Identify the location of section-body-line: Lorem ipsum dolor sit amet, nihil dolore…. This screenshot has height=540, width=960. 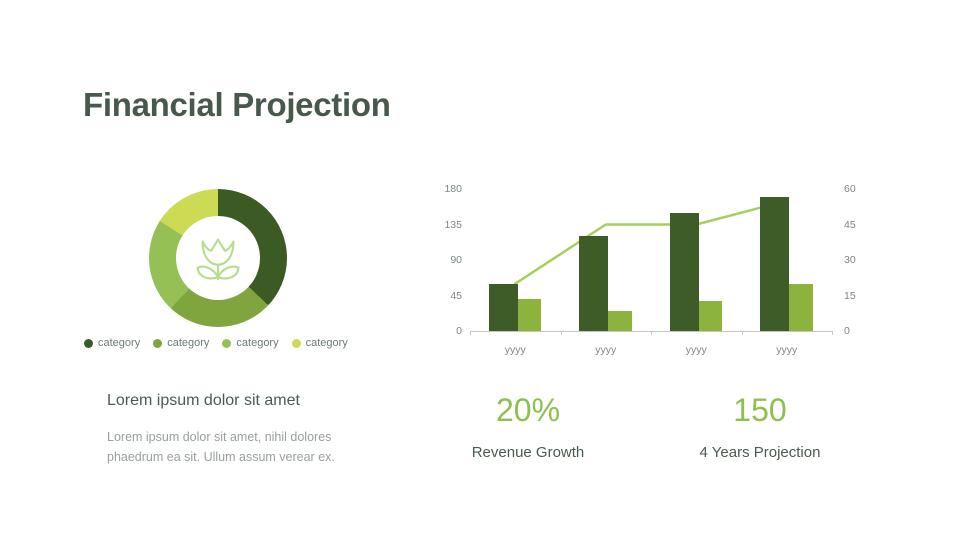
(219, 437).